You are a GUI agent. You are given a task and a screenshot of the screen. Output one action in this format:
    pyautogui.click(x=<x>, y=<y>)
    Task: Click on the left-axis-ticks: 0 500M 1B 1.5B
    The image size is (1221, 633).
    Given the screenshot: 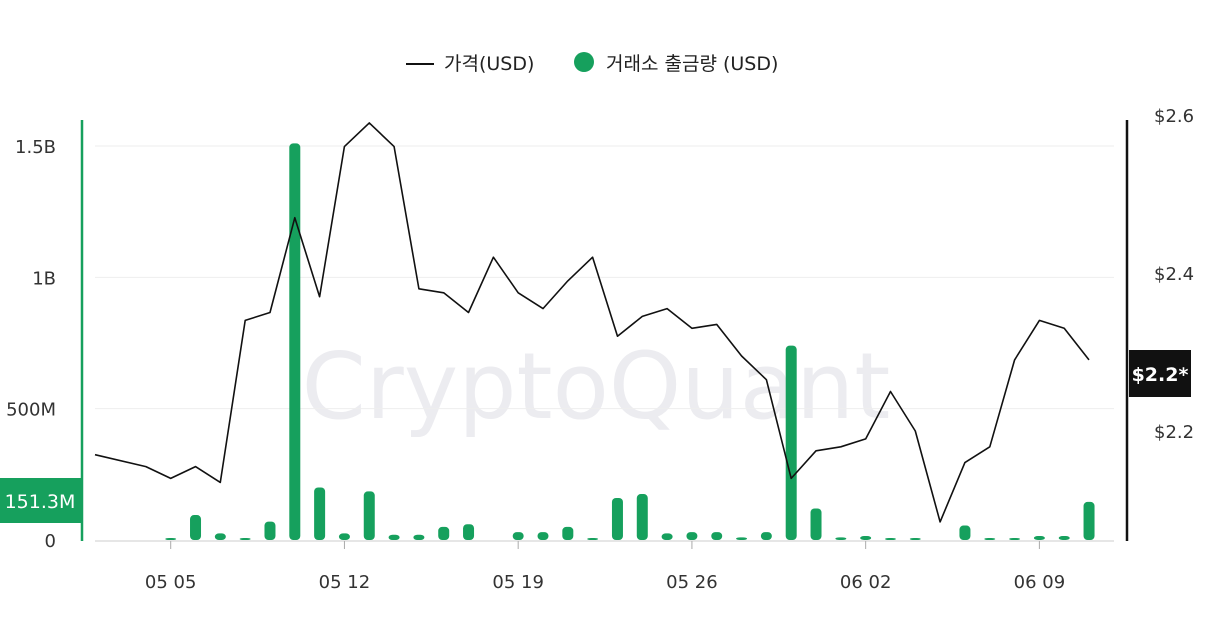 What is the action you would take?
    pyautogui.click(x=31, y=344)
    